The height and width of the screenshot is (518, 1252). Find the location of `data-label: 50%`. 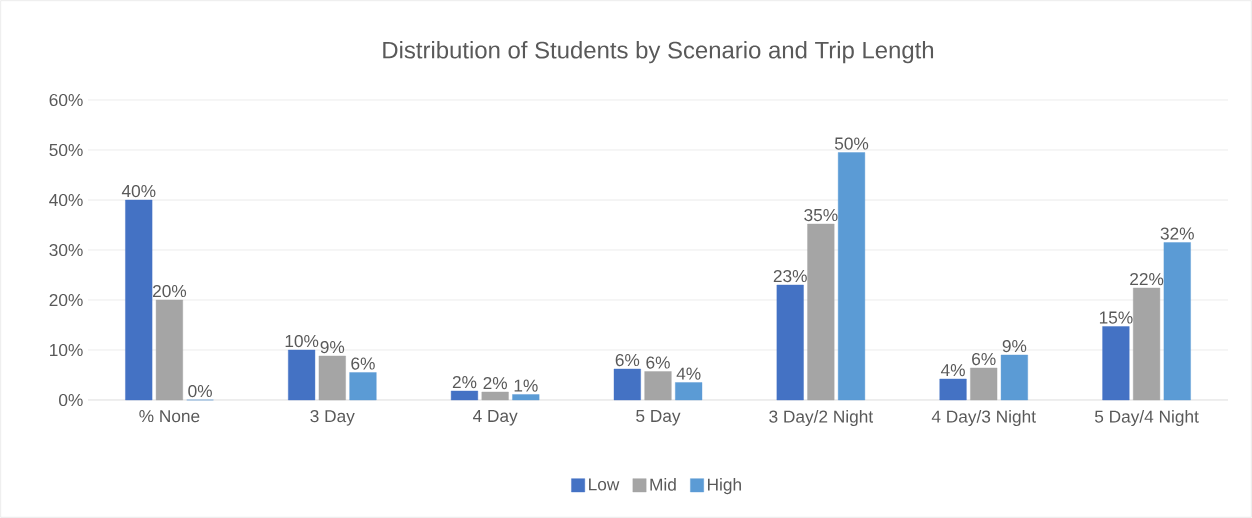

data-label: 50% is located at coordinates (851, 143).